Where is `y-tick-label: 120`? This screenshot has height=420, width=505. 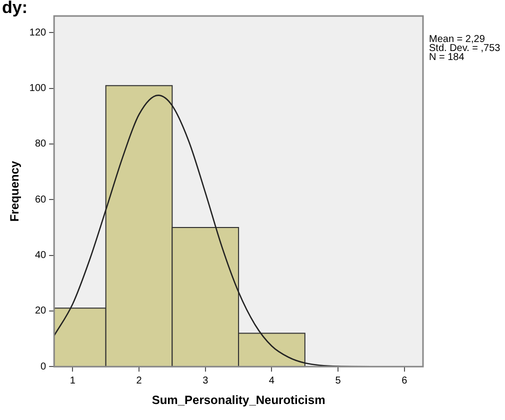
y-tick-label: 120 is located at coordinates (38, 32).